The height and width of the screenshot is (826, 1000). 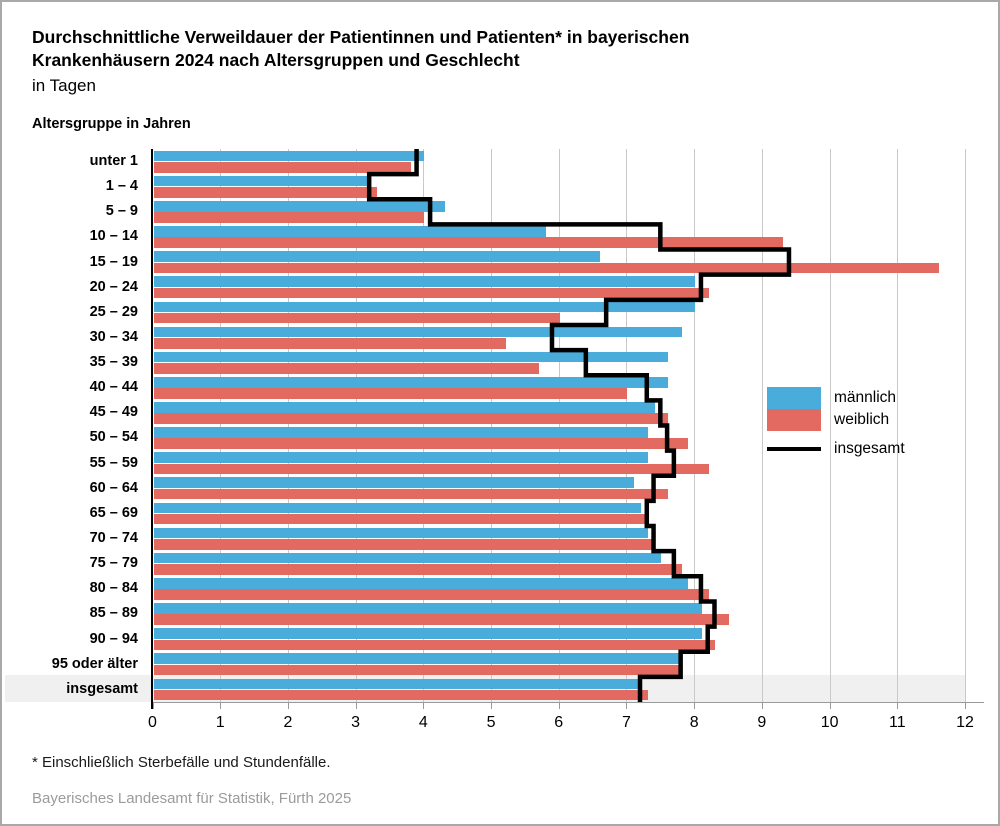 I want to click on row-label-5: 15 – 19, so click(x=113, y=261).